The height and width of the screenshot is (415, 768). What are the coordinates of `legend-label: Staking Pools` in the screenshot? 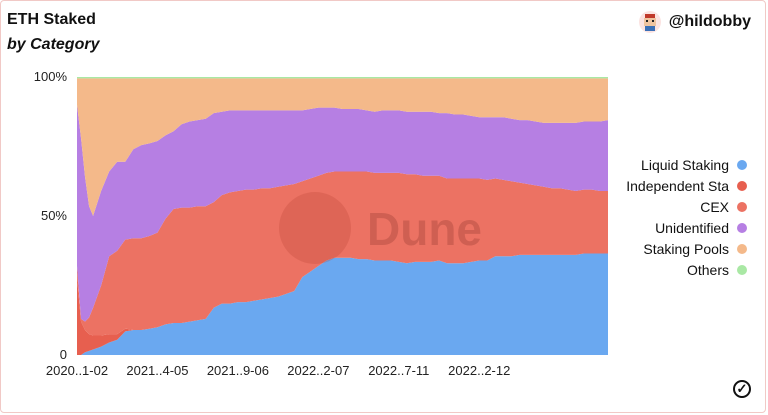 It's located at (686, 248).